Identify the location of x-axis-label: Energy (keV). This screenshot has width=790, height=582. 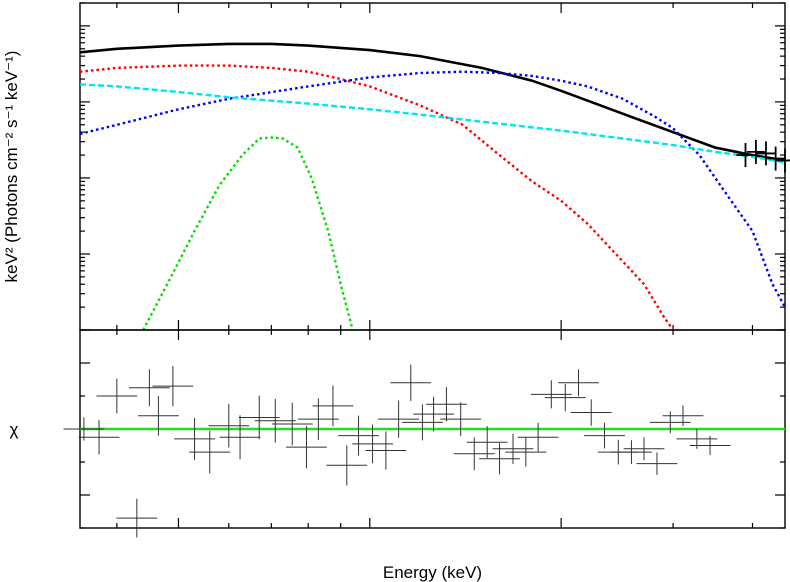
(432, 572).